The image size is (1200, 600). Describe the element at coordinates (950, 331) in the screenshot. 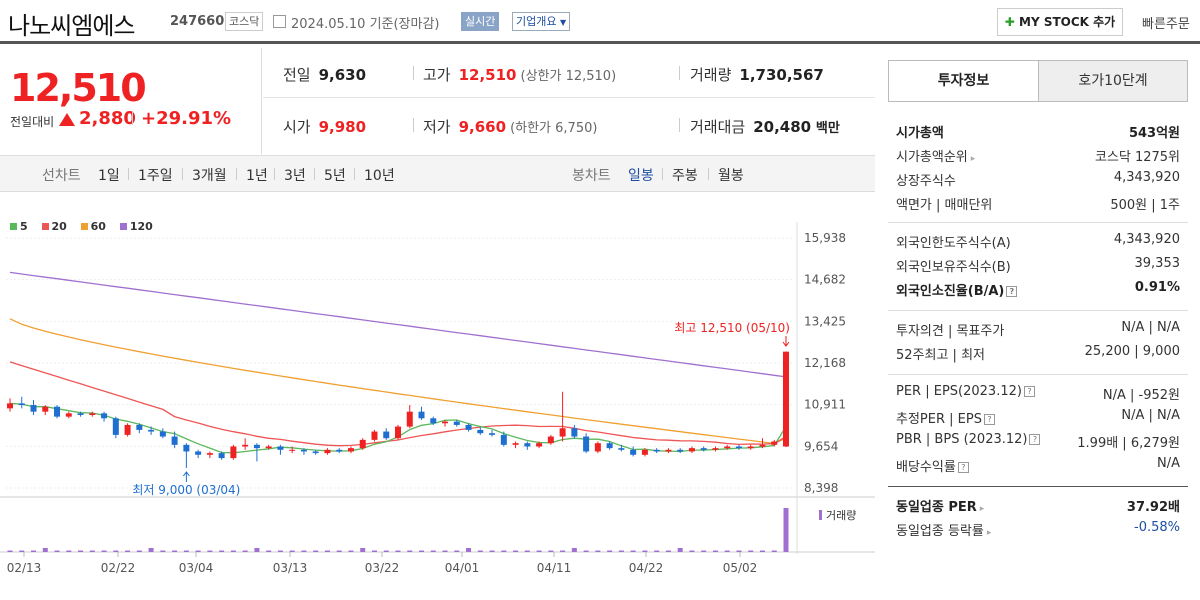

I see `info-label: 투자의견 | 목표주가` at that location.